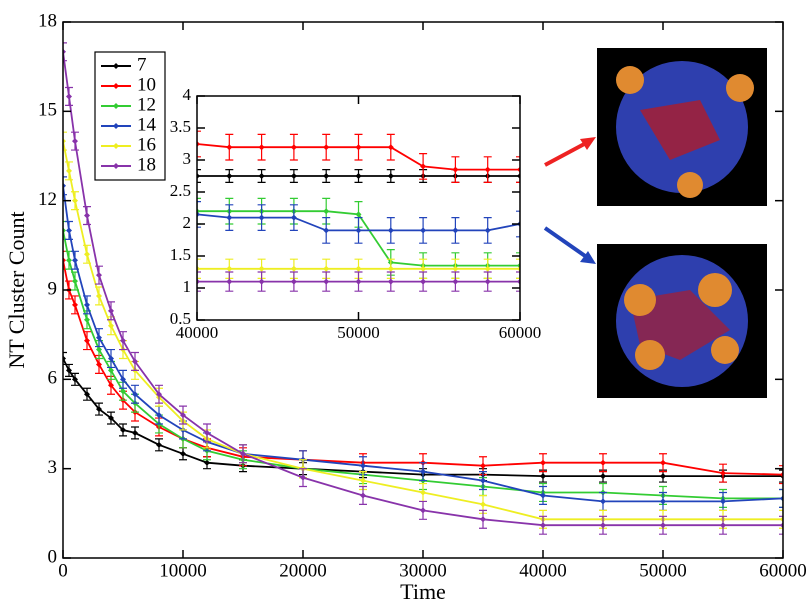 Image resolution: width=810 pixels, height=607 pixels. I want to click on y-tick-label: 15, so click(47, 110).